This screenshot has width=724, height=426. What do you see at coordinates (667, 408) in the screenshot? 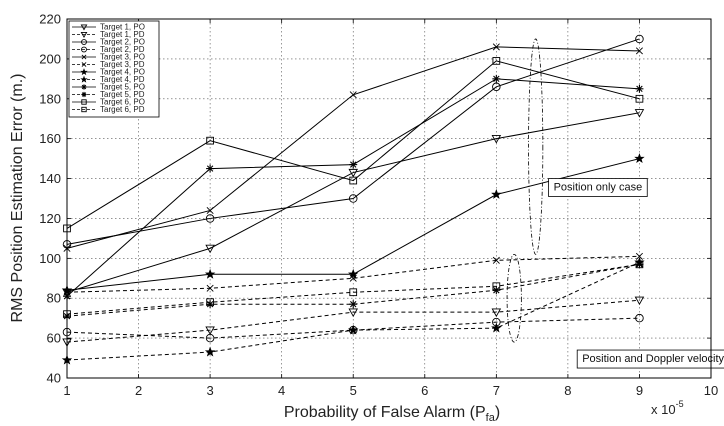
I see `x-axis-multiplier: x 10-5` at bounding box center [667, 408].